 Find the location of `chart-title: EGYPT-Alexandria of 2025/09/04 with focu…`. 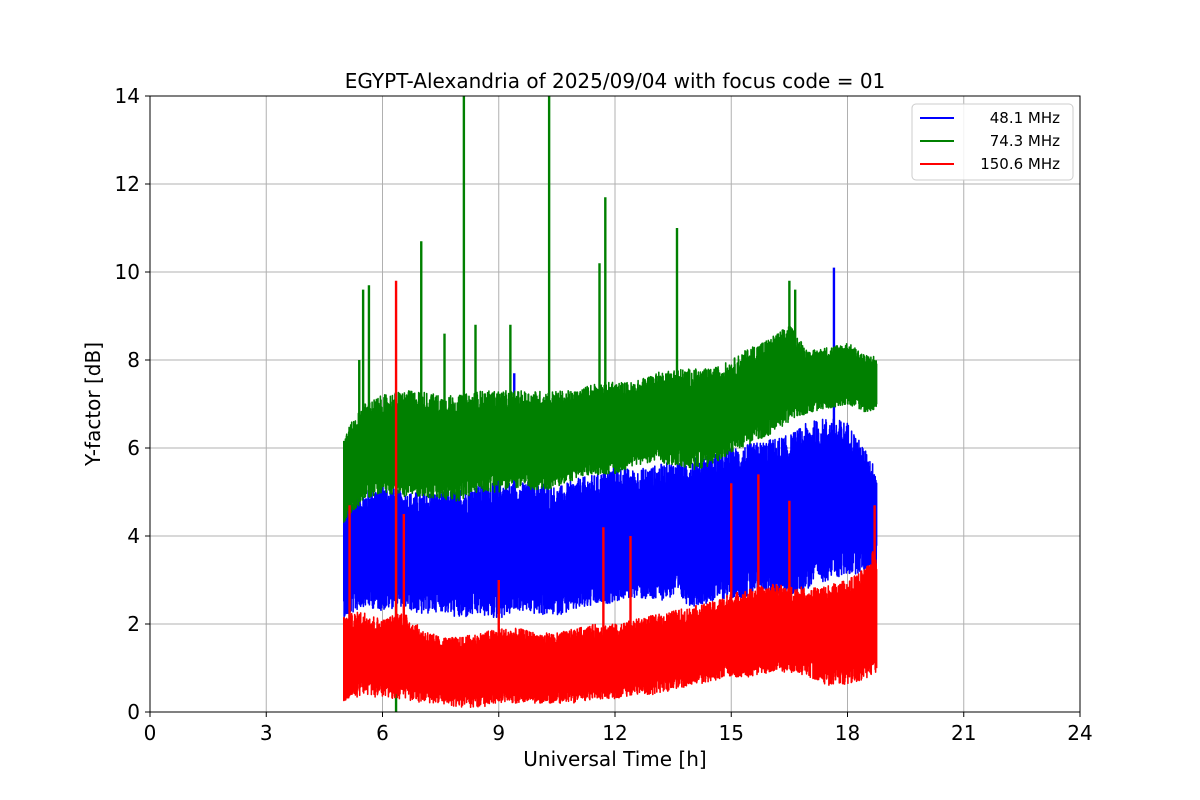

chart-title: EGYPT-Alexandria of 2025/09/04 with focu… is located at coordinates (615, 81).